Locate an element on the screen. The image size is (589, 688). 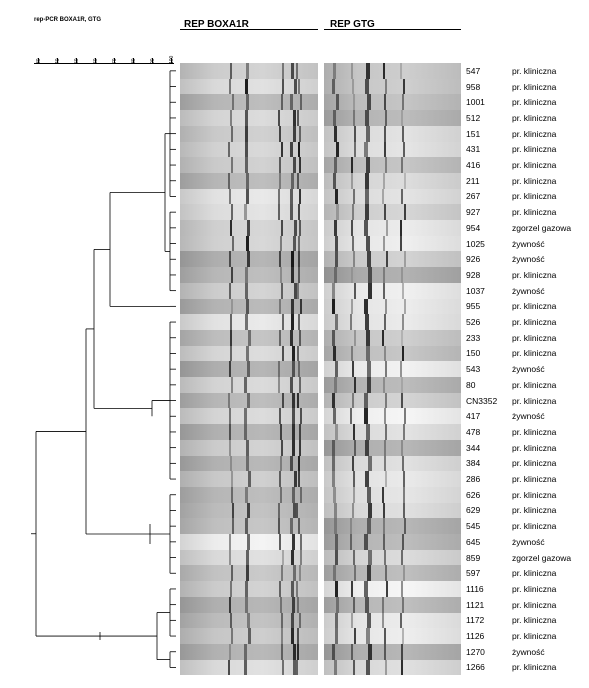
isolate-id: 417 is located at coordinates (473, 416).